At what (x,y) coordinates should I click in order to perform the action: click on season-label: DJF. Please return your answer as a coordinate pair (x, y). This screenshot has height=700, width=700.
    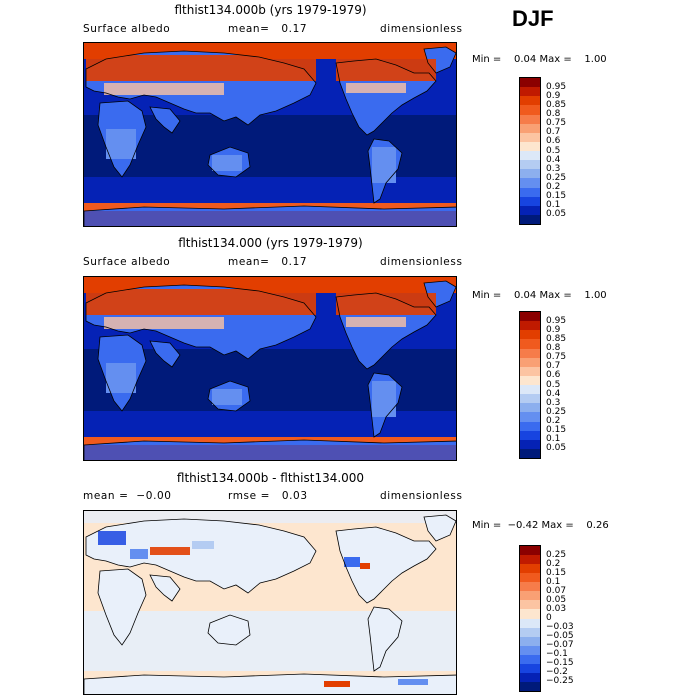
    Looking at the image, I should click on (533, 18).